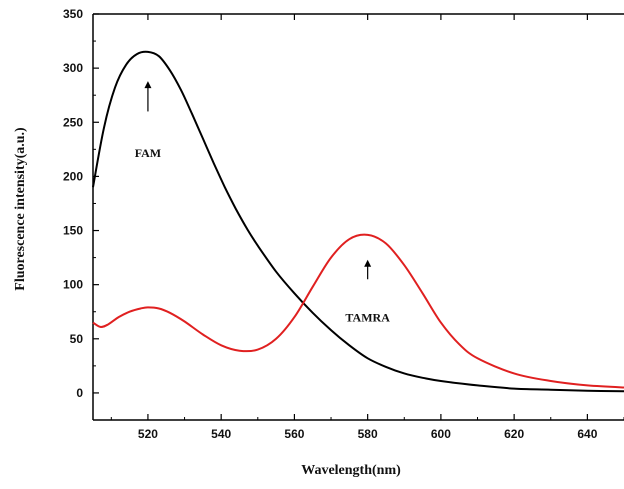 The image size is (624, 489). I want to click on y-tick-label: 0, so click(79, 393).